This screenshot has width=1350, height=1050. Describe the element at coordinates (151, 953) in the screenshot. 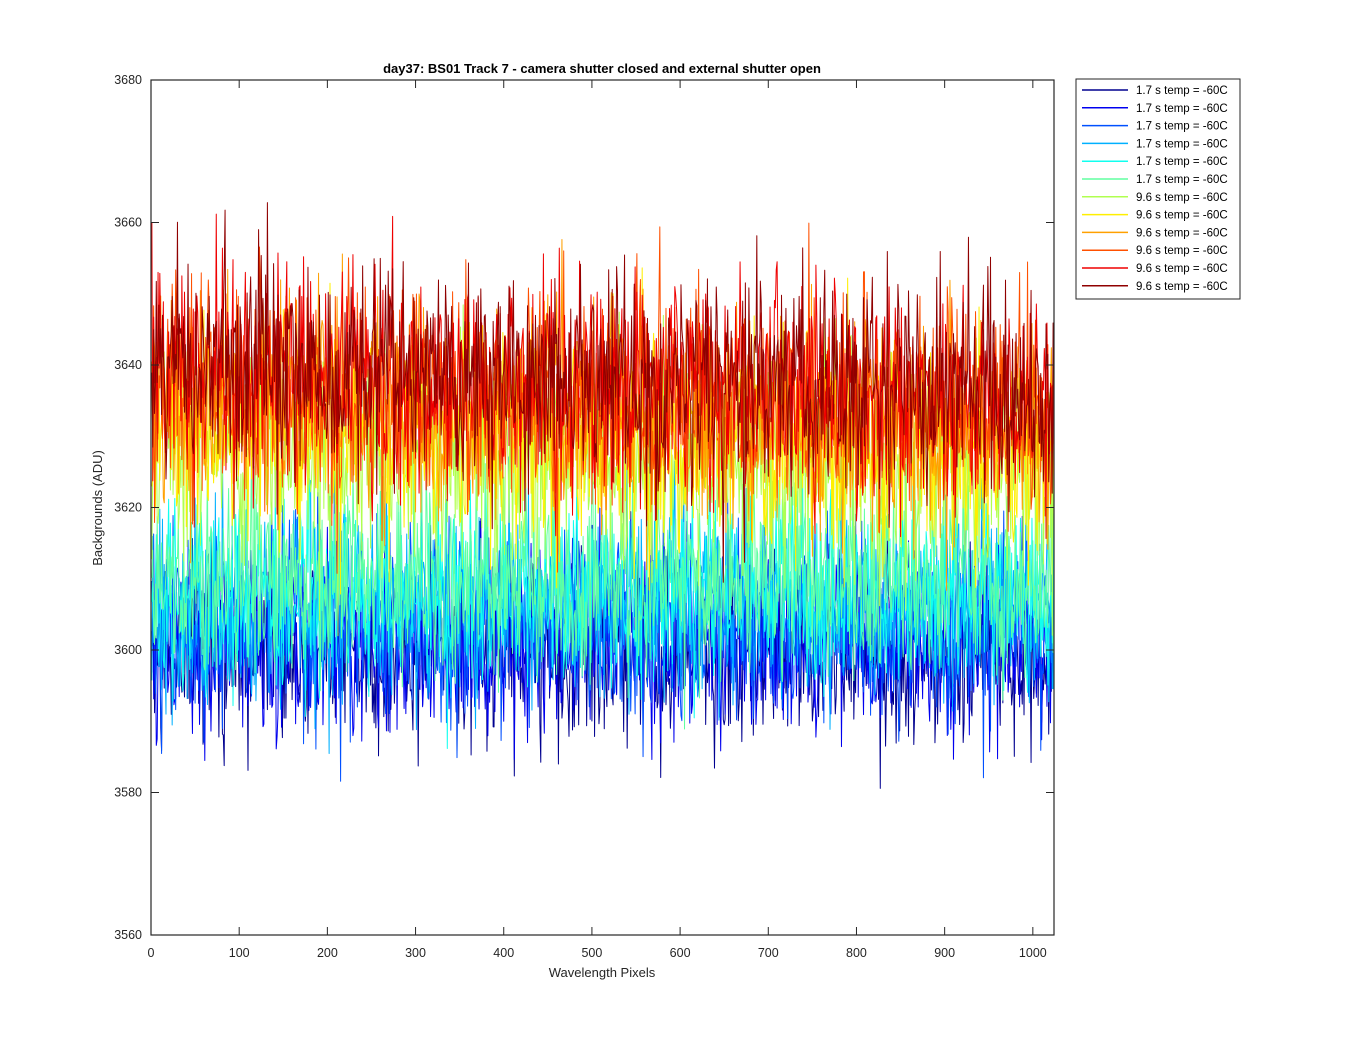

I see `x-tick-label: 0` at that location.